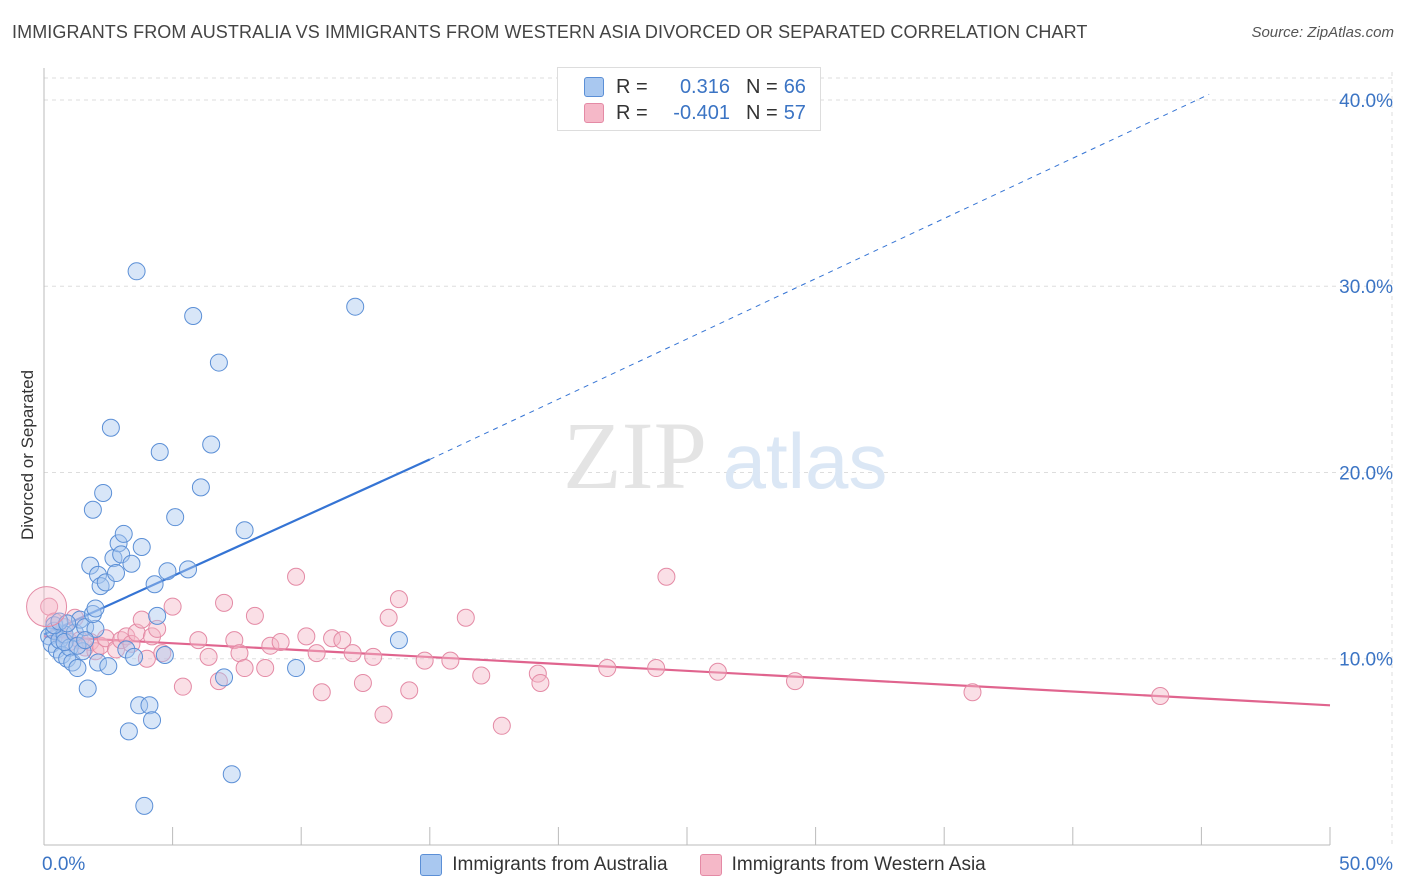 The image size is (1406, 892). Describe the element at coordinates (237, 547) in the screenshot. I see `trend-line-australia` at that location.